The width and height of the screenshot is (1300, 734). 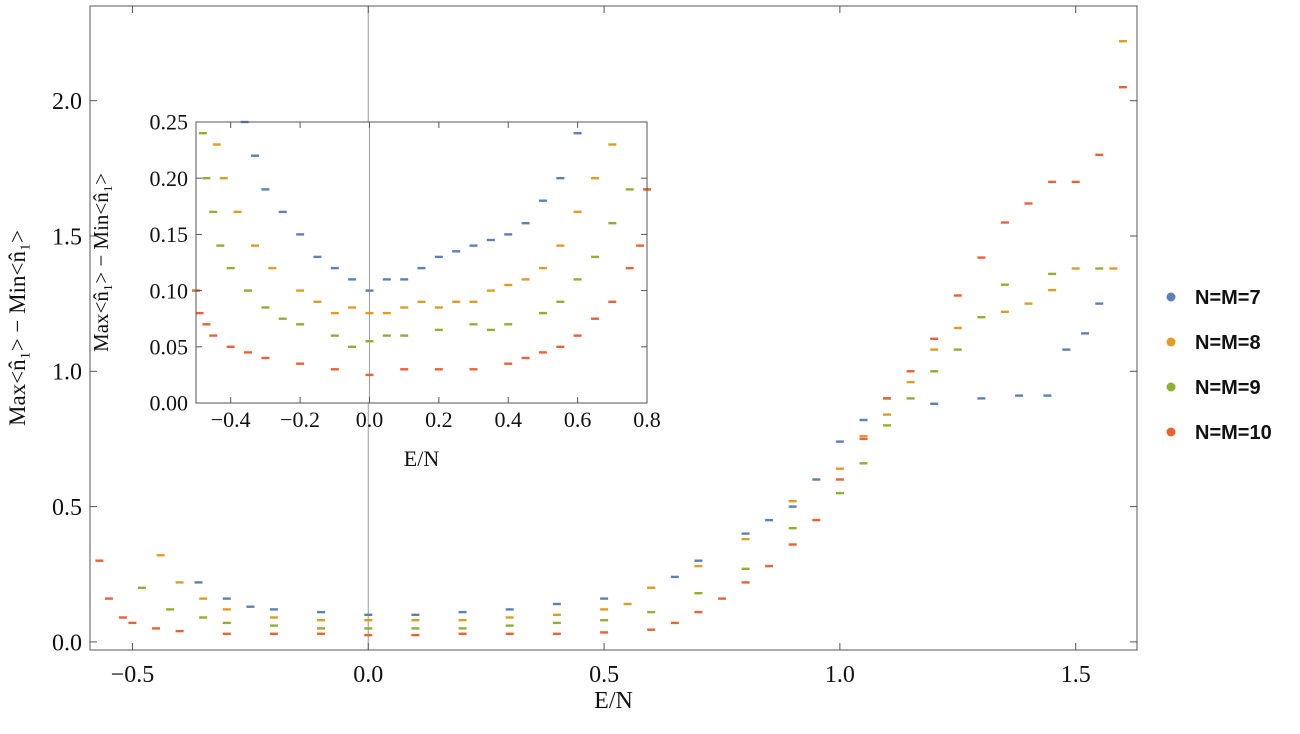 I want to click on inset-y-tick-label: 0.25, so click(x=169, y=122).